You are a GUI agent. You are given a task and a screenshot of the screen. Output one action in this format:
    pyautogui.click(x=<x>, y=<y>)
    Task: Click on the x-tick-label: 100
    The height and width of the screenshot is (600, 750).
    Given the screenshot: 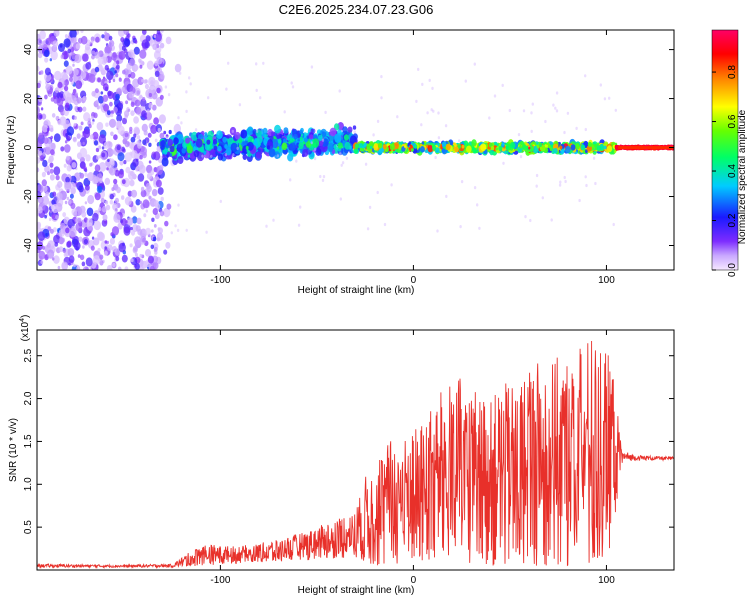 What is the action you would take?
    pyautogui.click(x=606, y=280)
    